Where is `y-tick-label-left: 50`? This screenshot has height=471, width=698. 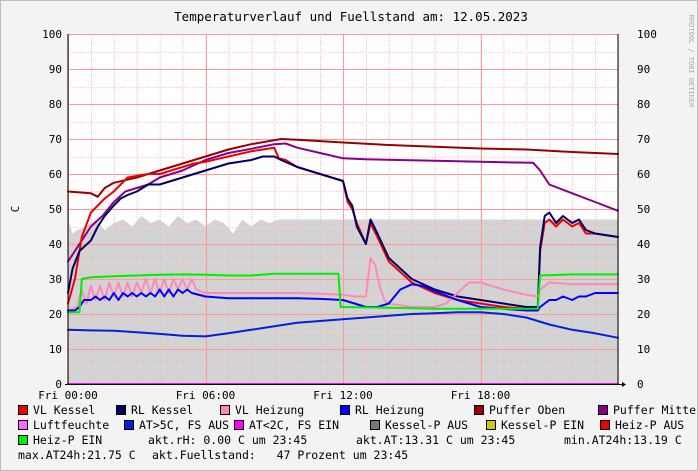 y-tick-label-left: 50 is located at coordinates (55, 209).